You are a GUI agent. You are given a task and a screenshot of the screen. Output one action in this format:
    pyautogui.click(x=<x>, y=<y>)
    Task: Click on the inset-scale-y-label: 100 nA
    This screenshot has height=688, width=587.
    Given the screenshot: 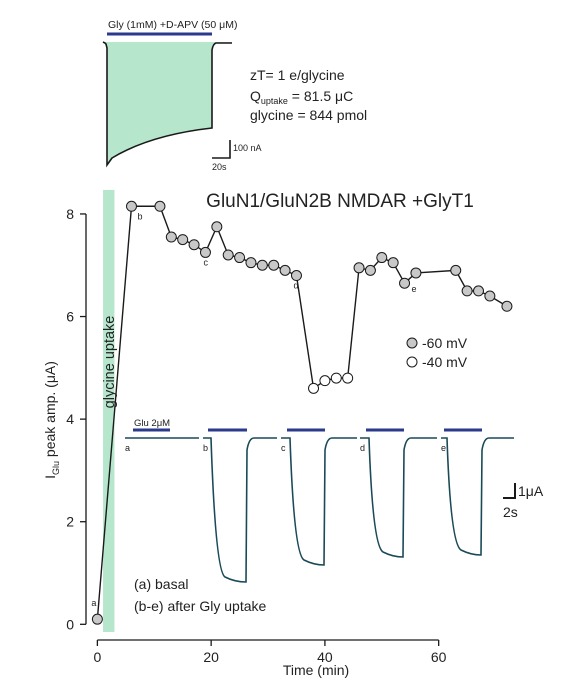 What is the action you would take?
    pyautogui.click(x=247, y=148)
    